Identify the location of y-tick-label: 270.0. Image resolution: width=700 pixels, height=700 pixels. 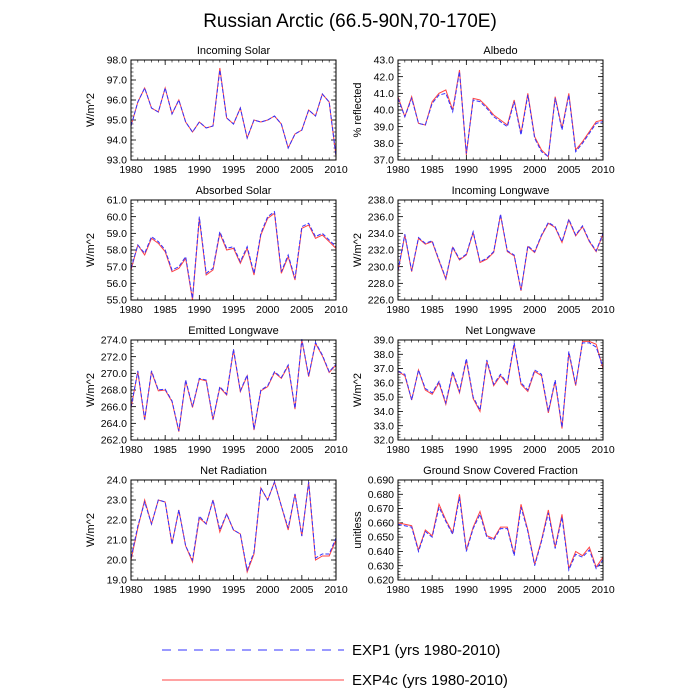
(114, 374).